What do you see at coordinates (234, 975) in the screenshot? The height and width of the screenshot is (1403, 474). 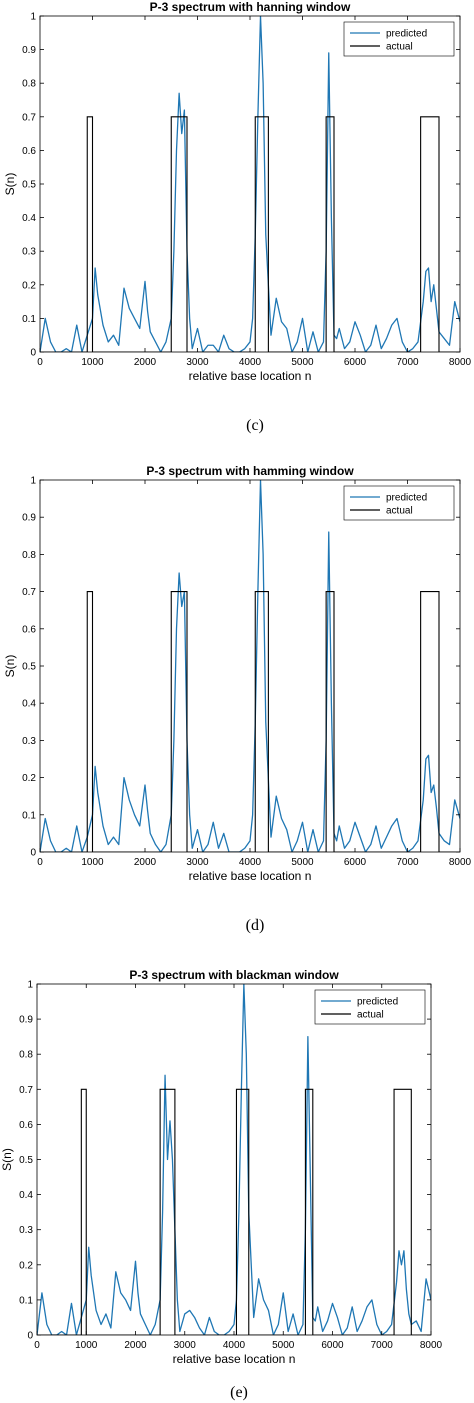 I see `chart-title: P-3 spectrum with blackman window` at bounding box center [234, 975].